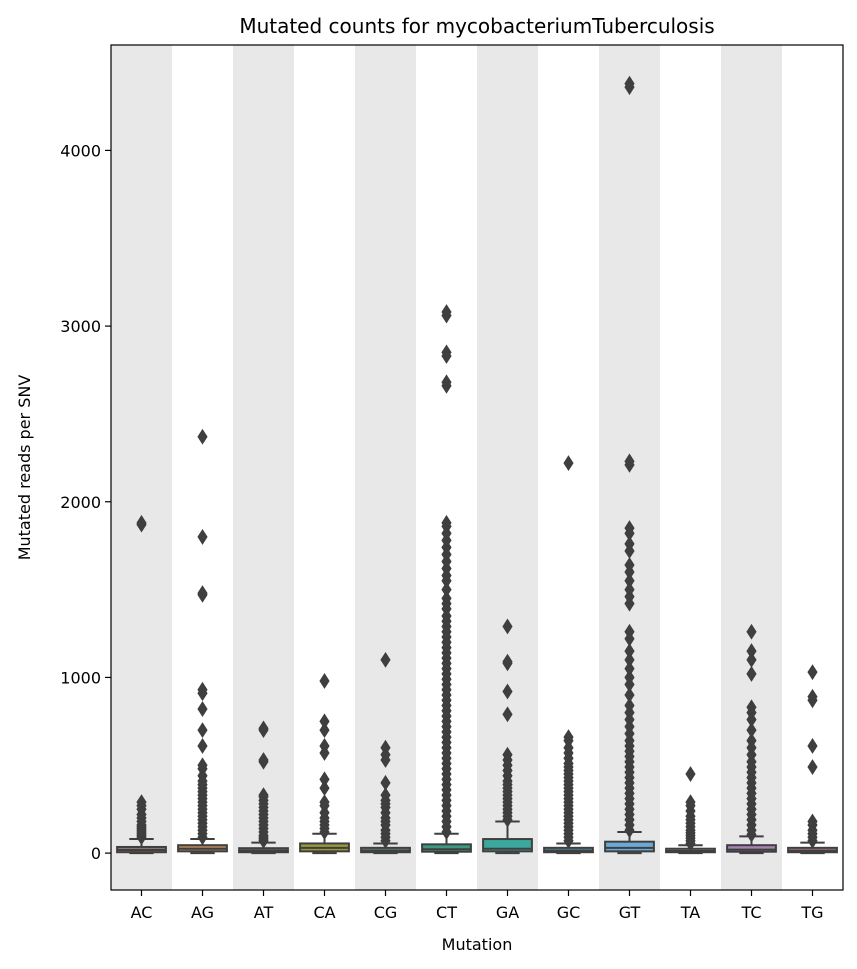 The width and height of the screenshot is (857, 969). What do you see at coordinates (80, 502) in the screenshot?
I see `y-tick-label: 2000` at bounding box center [80, 502].